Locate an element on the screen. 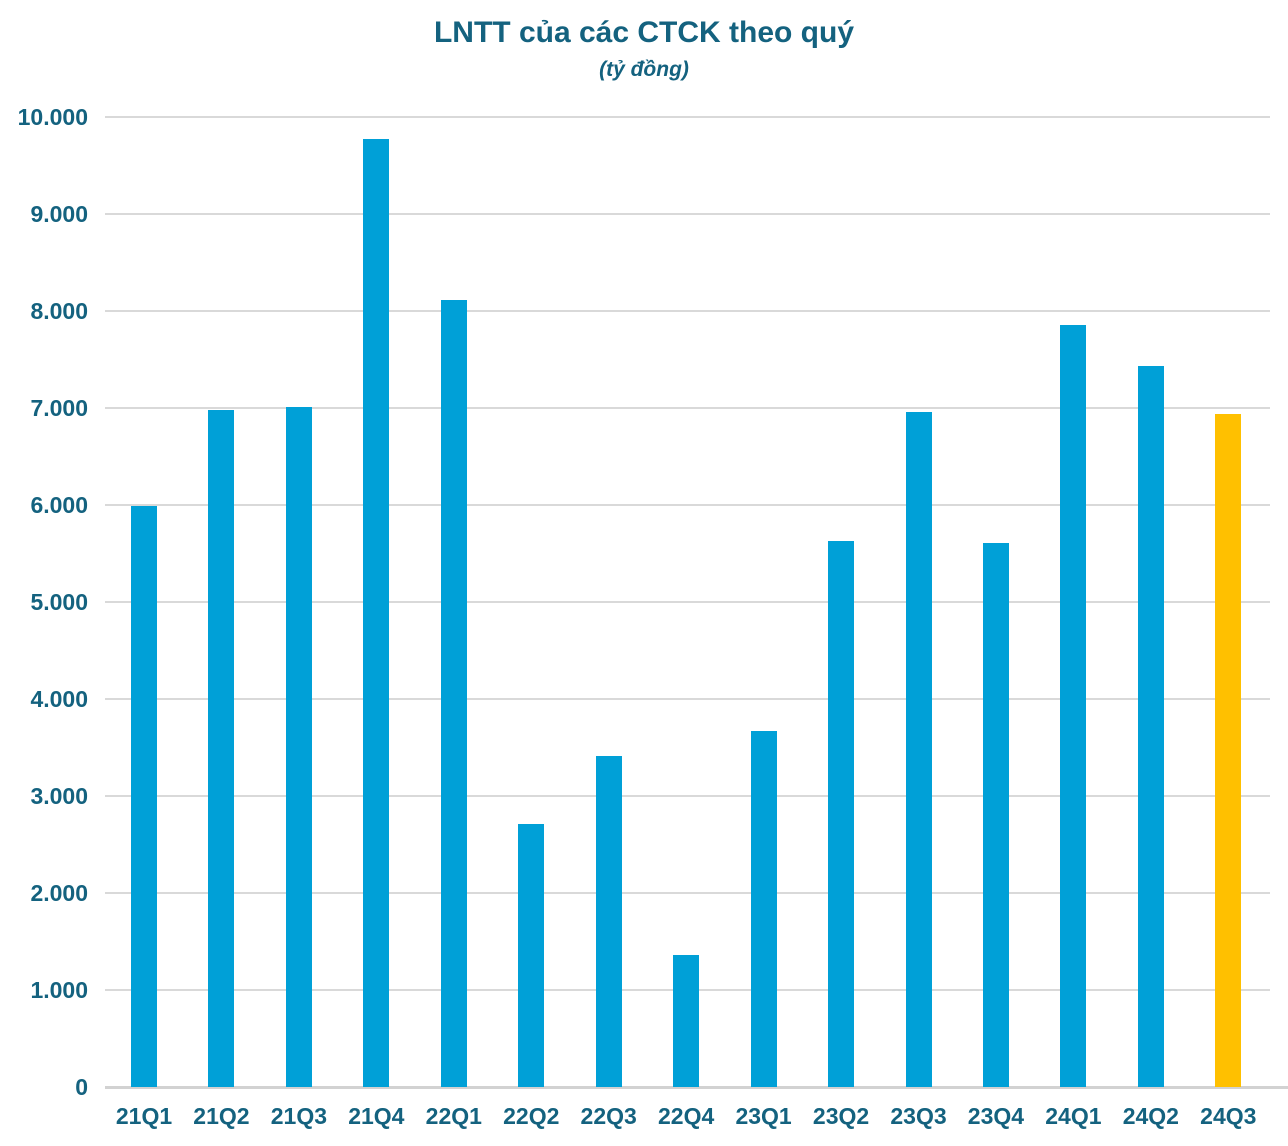 The image size is (1288, 1146). gridline-8.000 is located at coordinates (687, 311).